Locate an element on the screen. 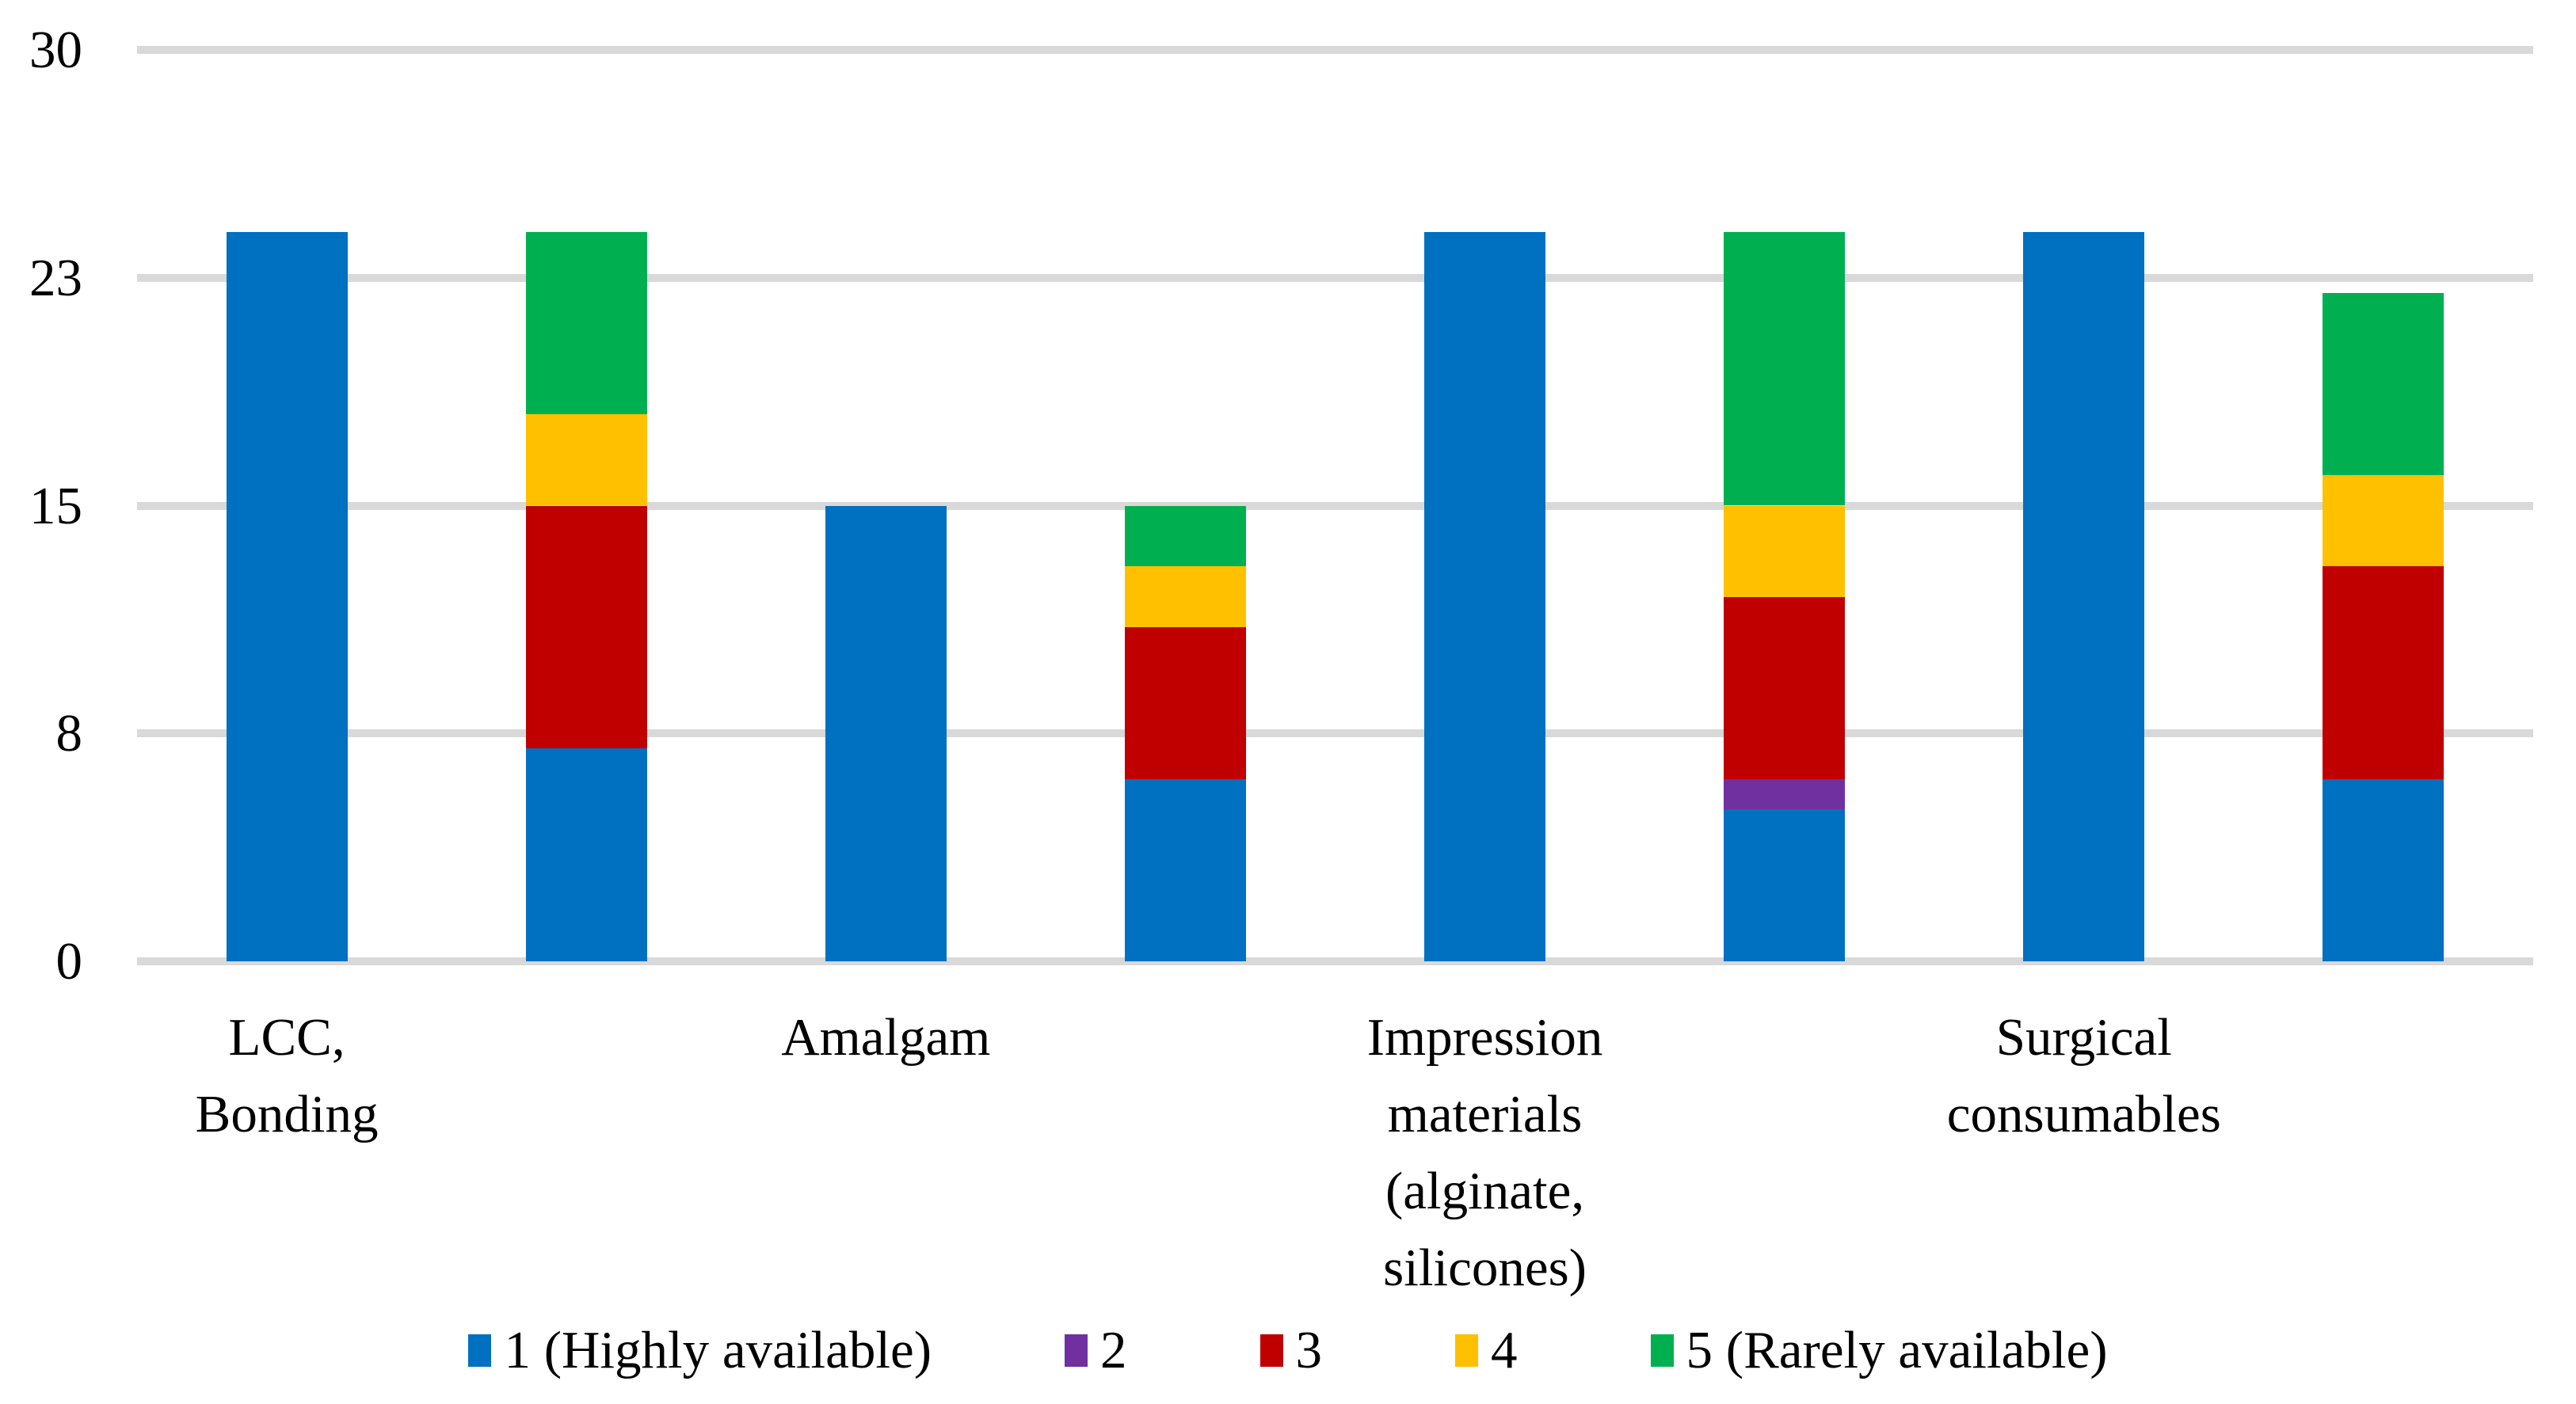 This screenshot has height=1404, width=2576. y-axis-tick-label: 23 is located at coordinates (56, 277).